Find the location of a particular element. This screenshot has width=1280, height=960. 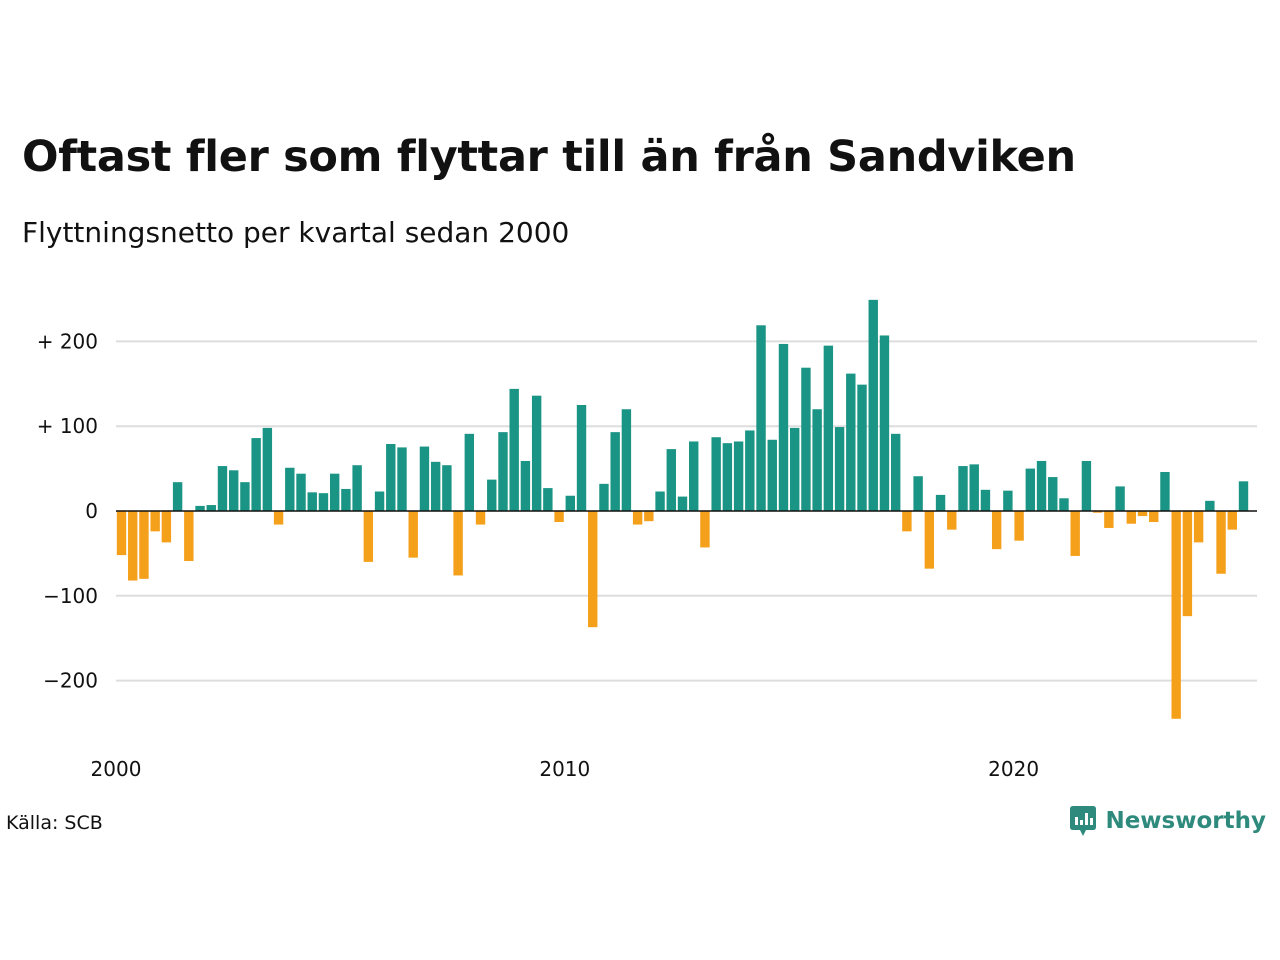

newsworthy-logo-icon is located at coordinates (1083, 821).